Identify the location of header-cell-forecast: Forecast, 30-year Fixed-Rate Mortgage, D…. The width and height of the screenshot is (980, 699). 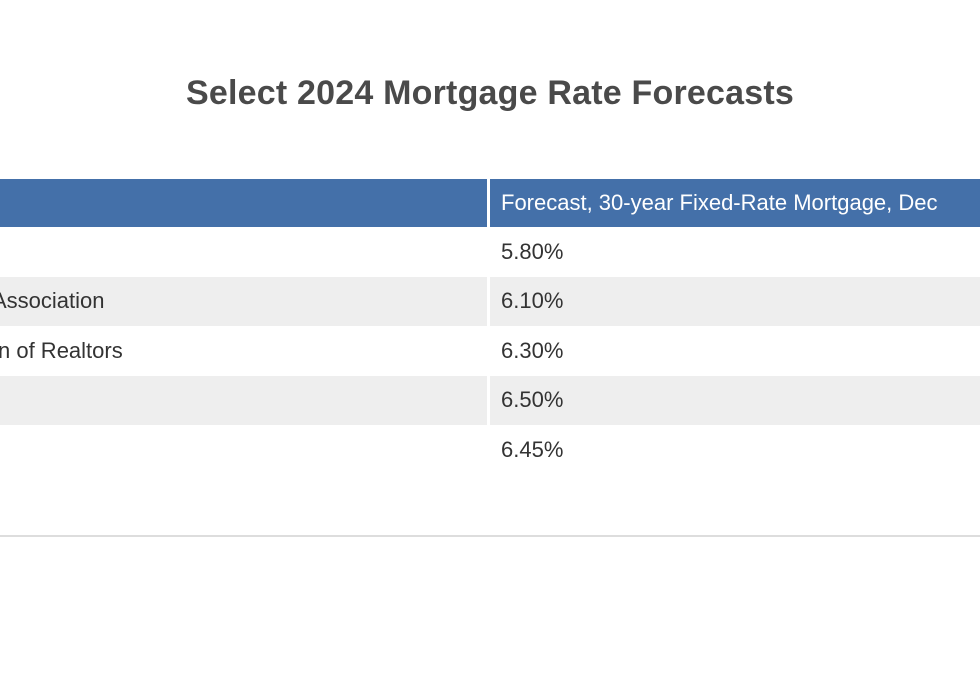
(719, 202).